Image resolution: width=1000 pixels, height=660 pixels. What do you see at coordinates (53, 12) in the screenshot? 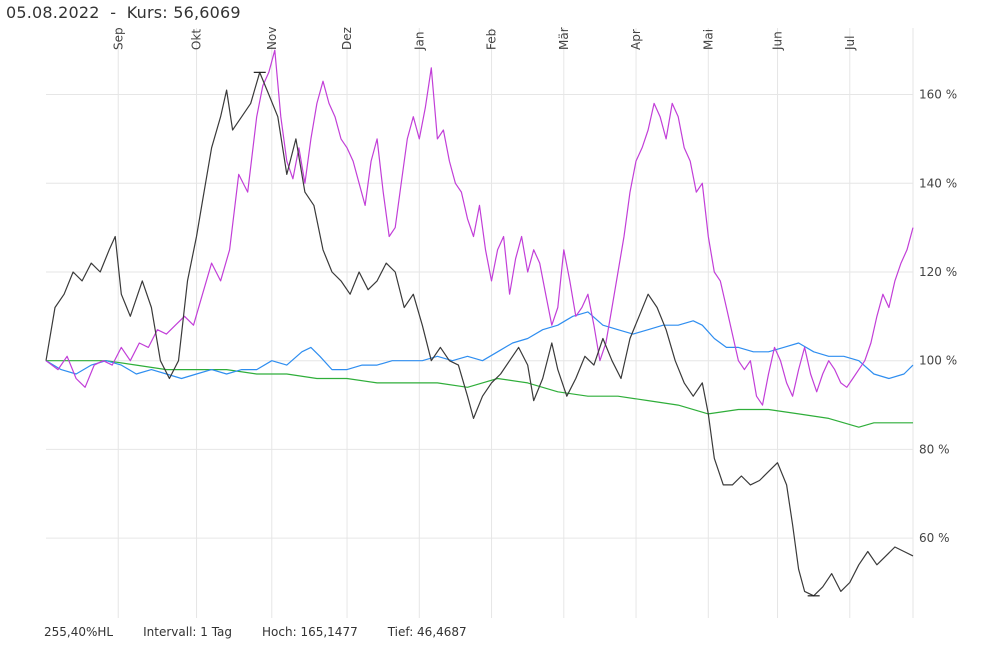
I see `header-date: 05.08.2022` at bounding box center [53, 12].